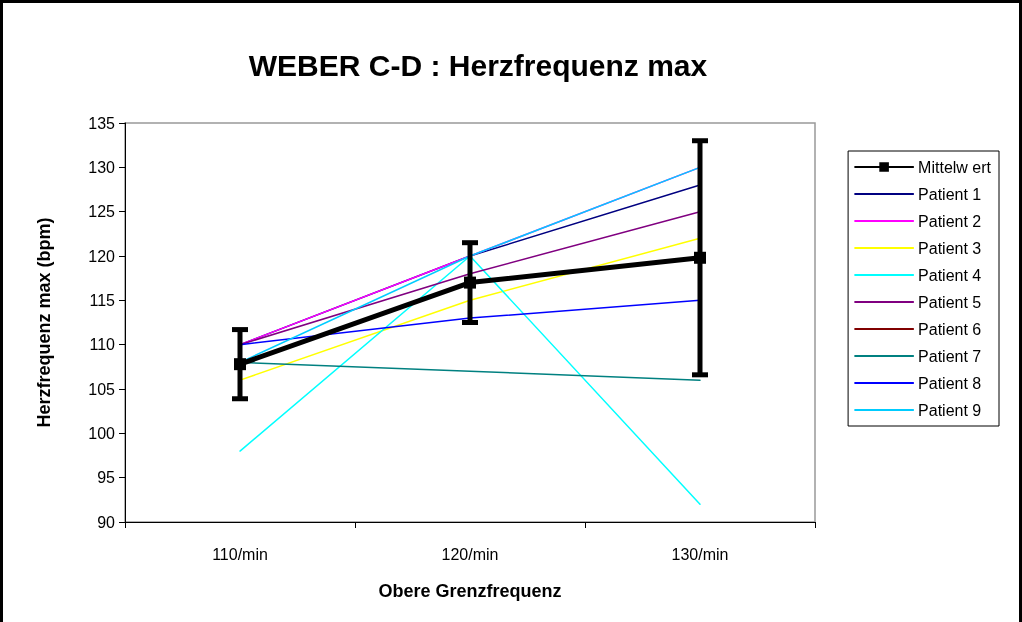 The height and width of the screenshot is (622, 1022). What do you see at coordinates (470, 591) in the screenshot?
I see `x-axis-title: Obere Grenzfrequenz` at bounding box center [470, 591].